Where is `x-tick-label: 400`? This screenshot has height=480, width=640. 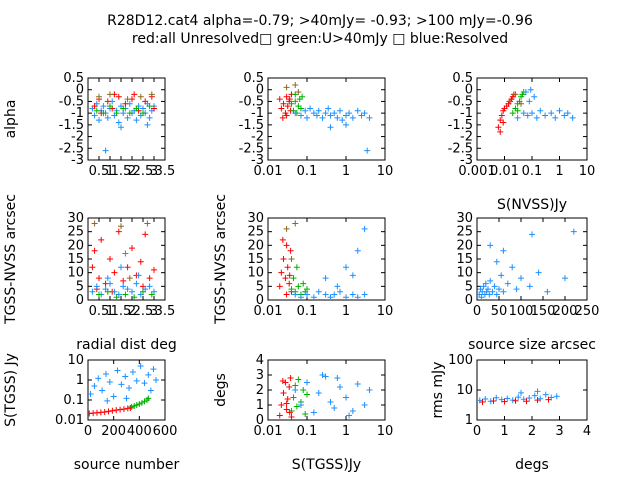
x-tick-label: 400 is located at coordinates (139, 431).